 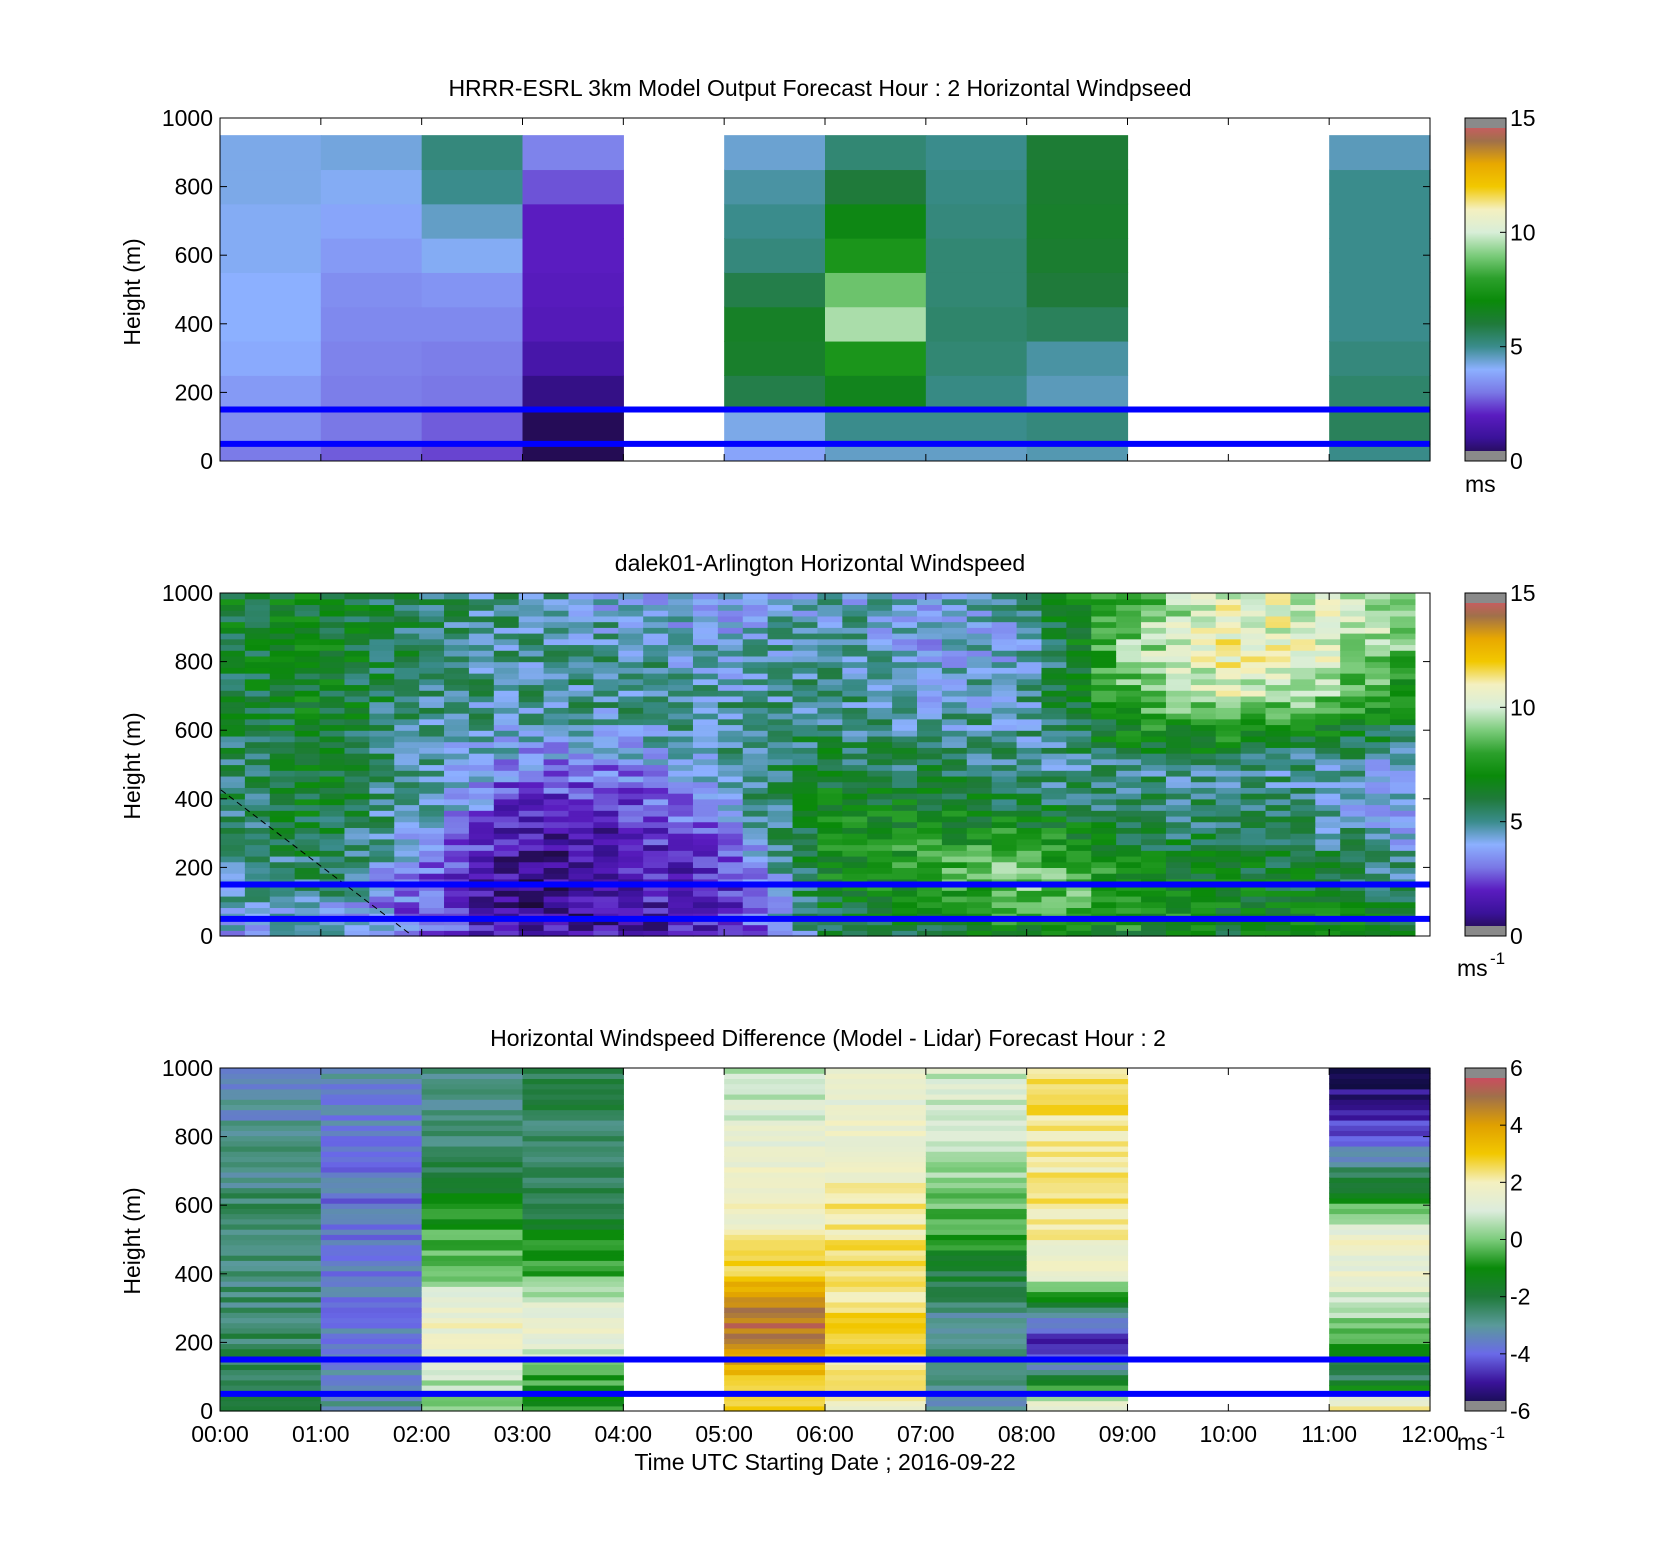 I want to click on reference-lines-lidar, so click(x=825, y=901).